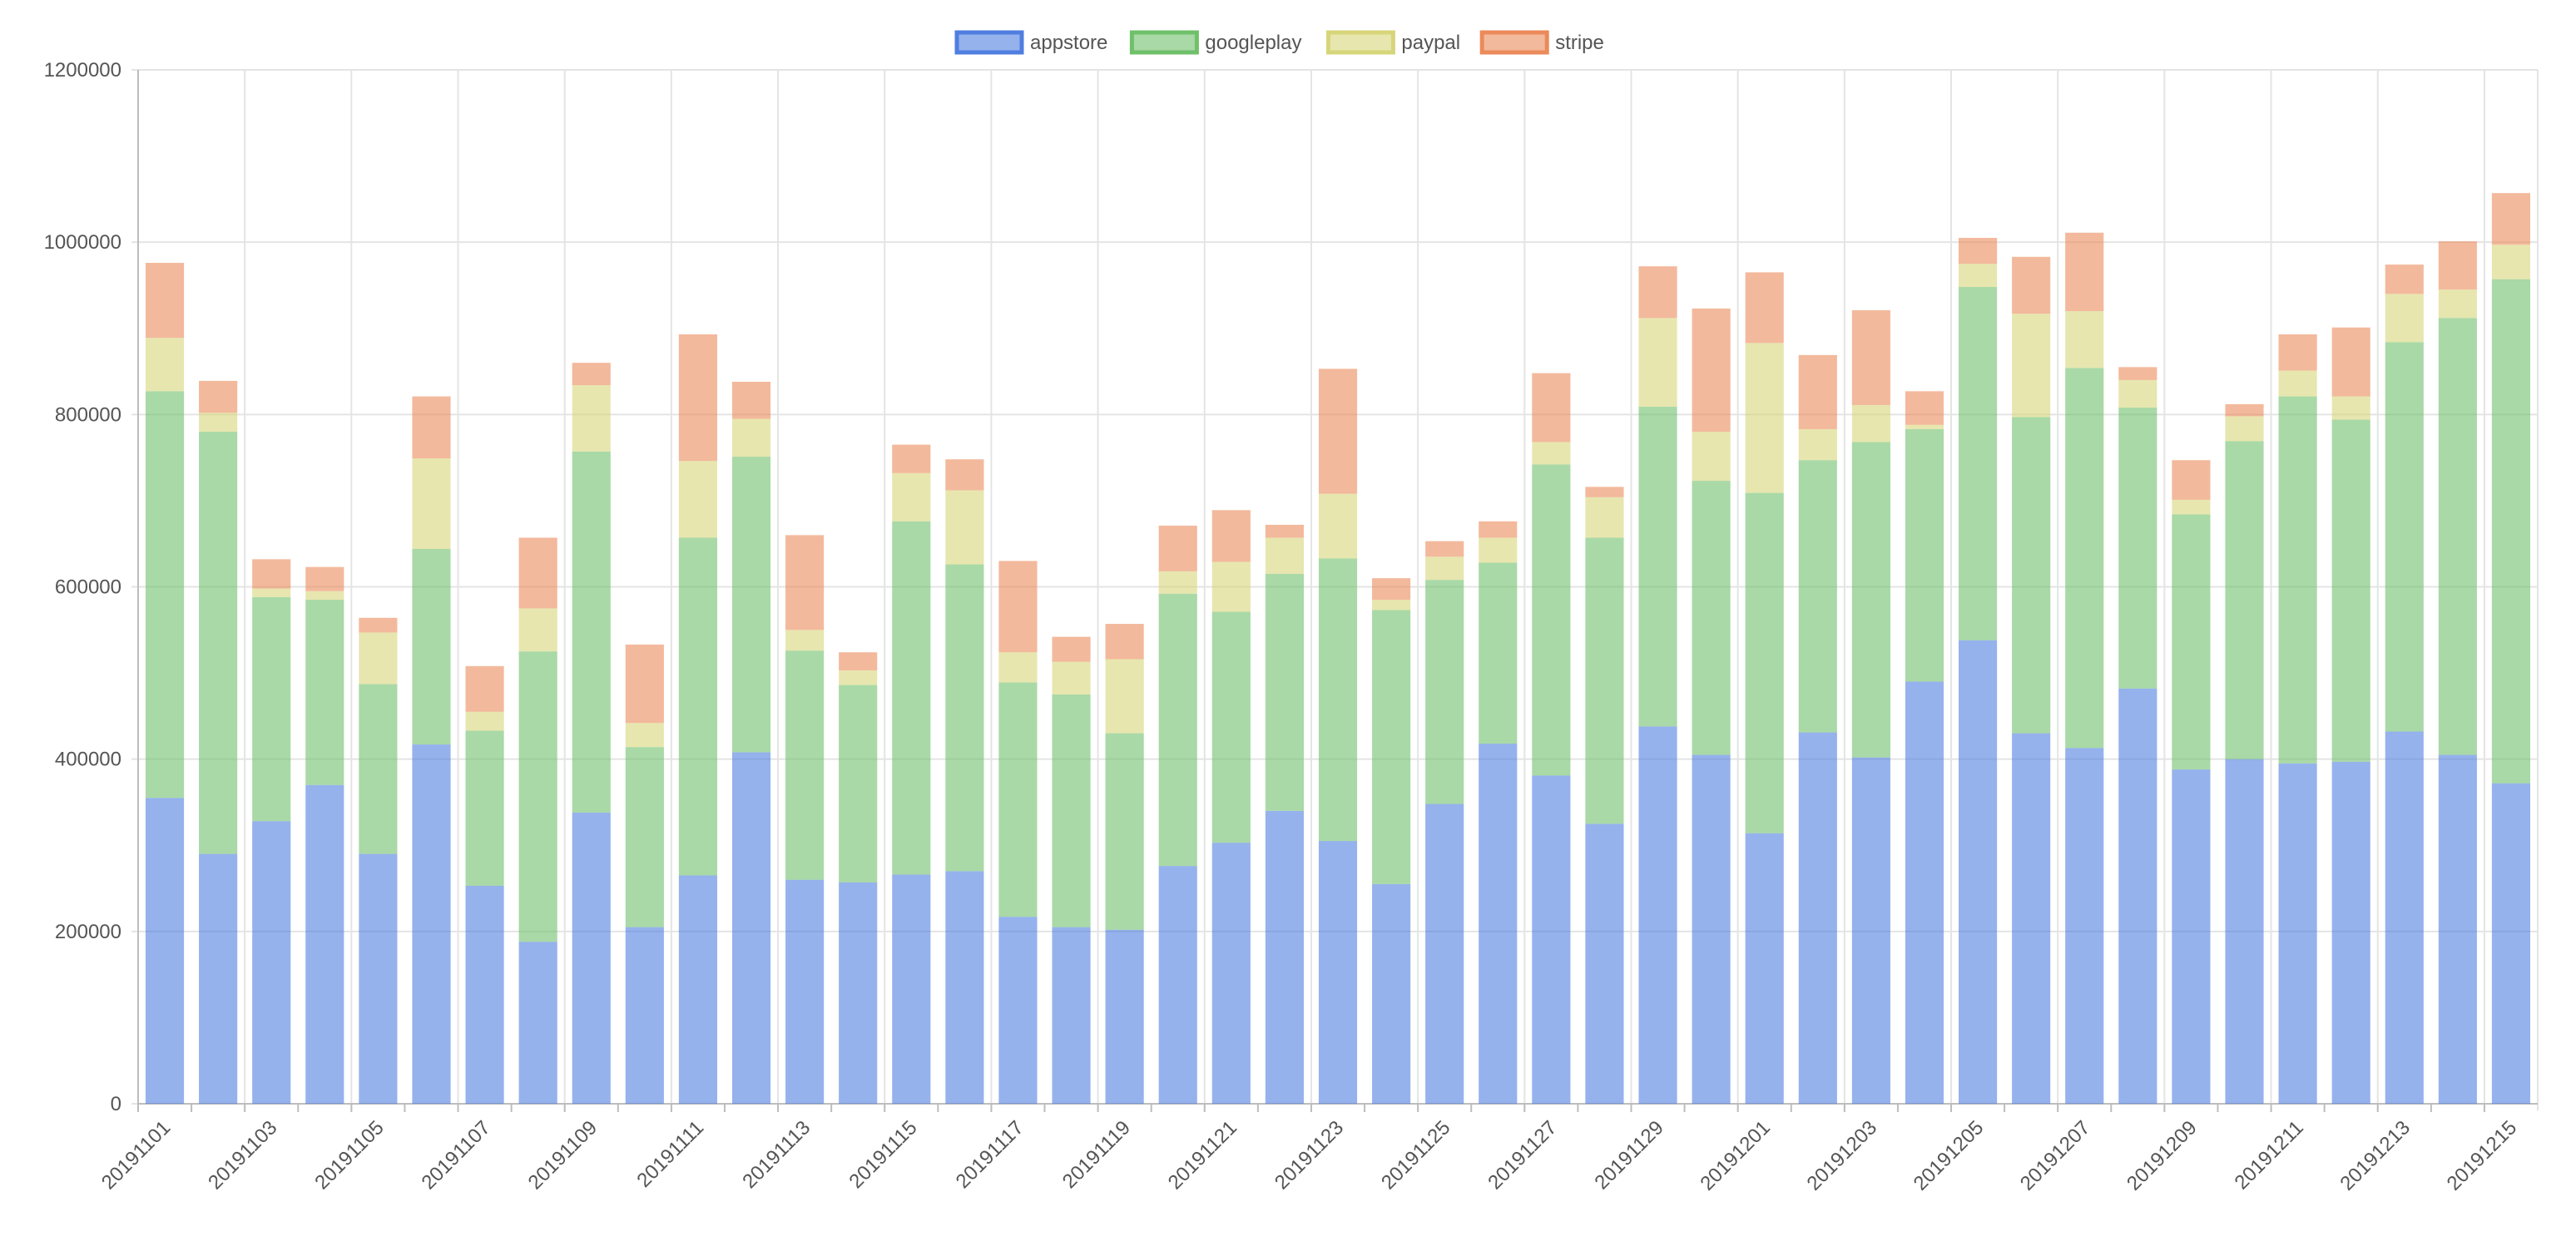 This screenshot has width=2576, height=1251. Describe the element at coordinates (670, 1154) in the screenshot. I see `x-tick-label: 20191111` at that location.